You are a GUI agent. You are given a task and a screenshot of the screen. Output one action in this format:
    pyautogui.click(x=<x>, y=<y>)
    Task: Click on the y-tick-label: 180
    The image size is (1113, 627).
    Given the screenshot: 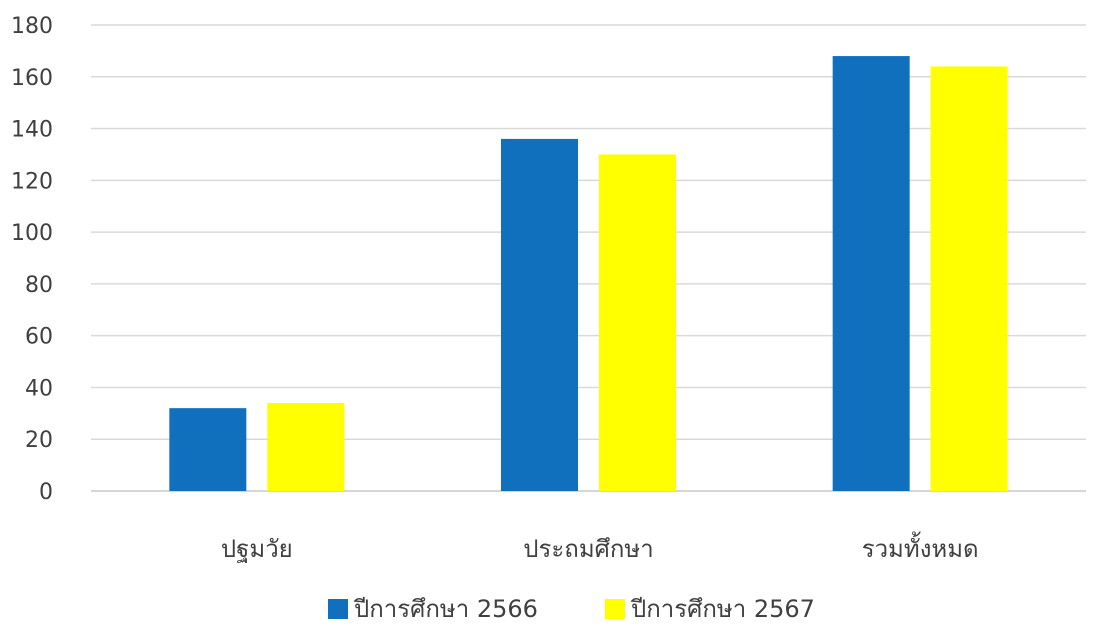 What is the action you would take?
    pyautogui.click(x=32, y=26)
    